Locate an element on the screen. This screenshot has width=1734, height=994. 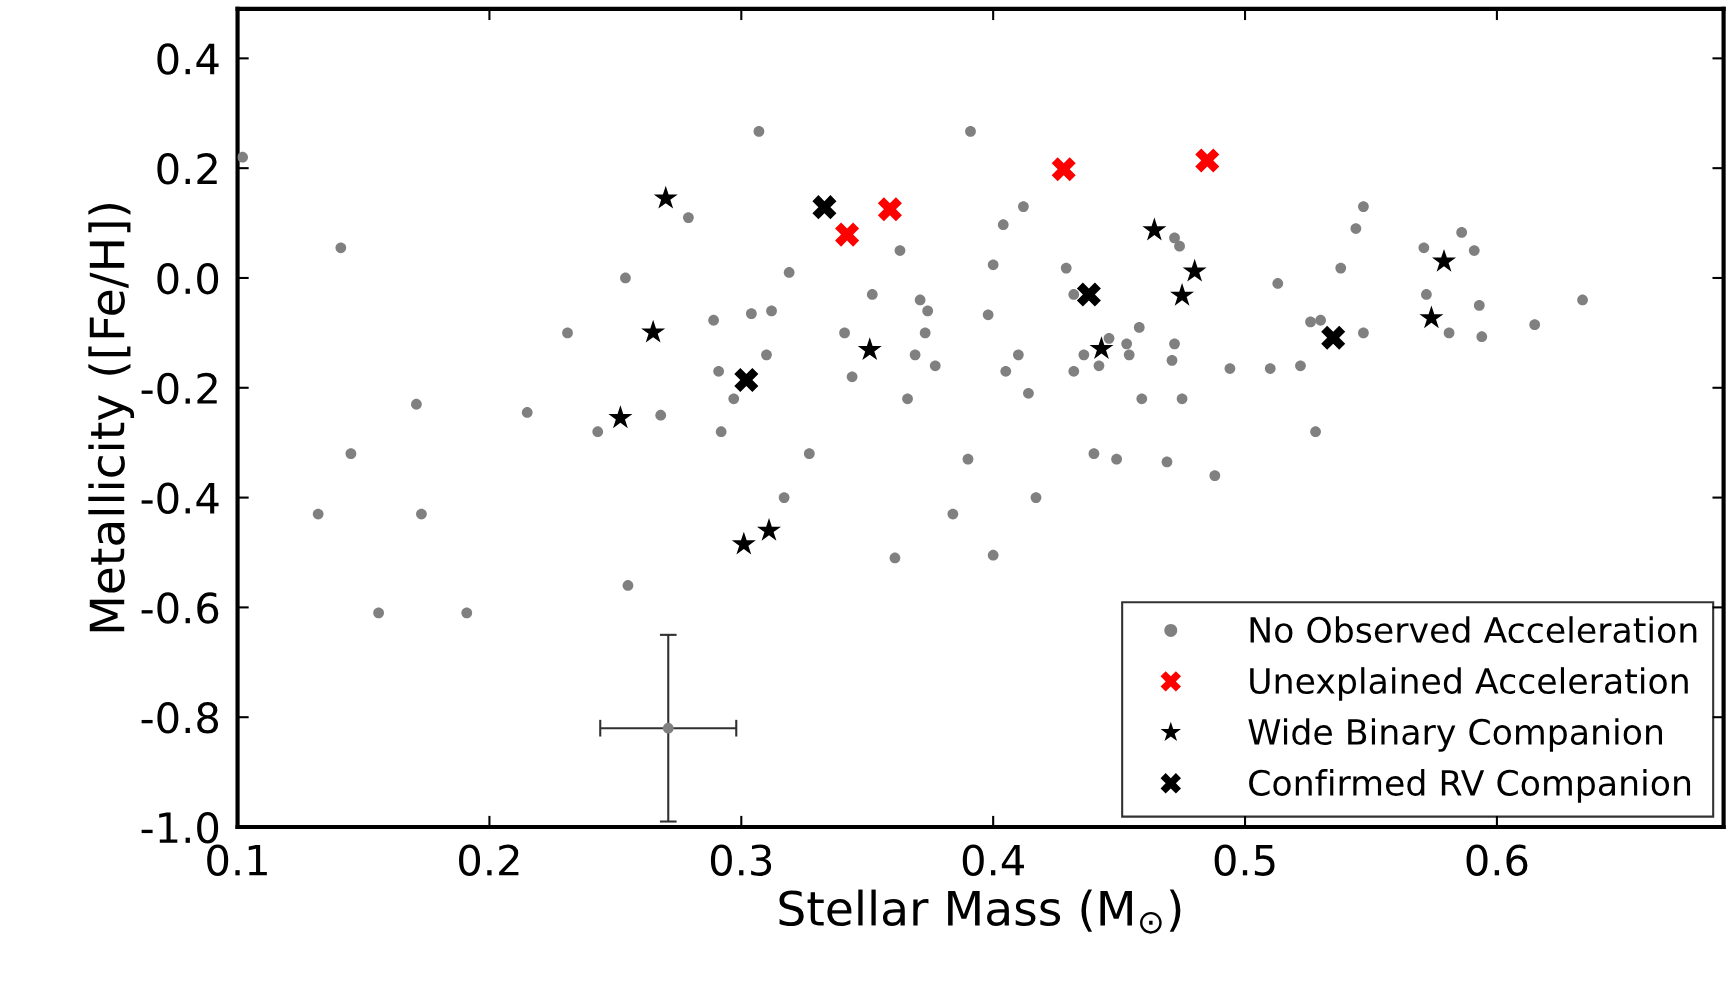
y-tick-label: 0.0 is located at coordinates (188, 278).